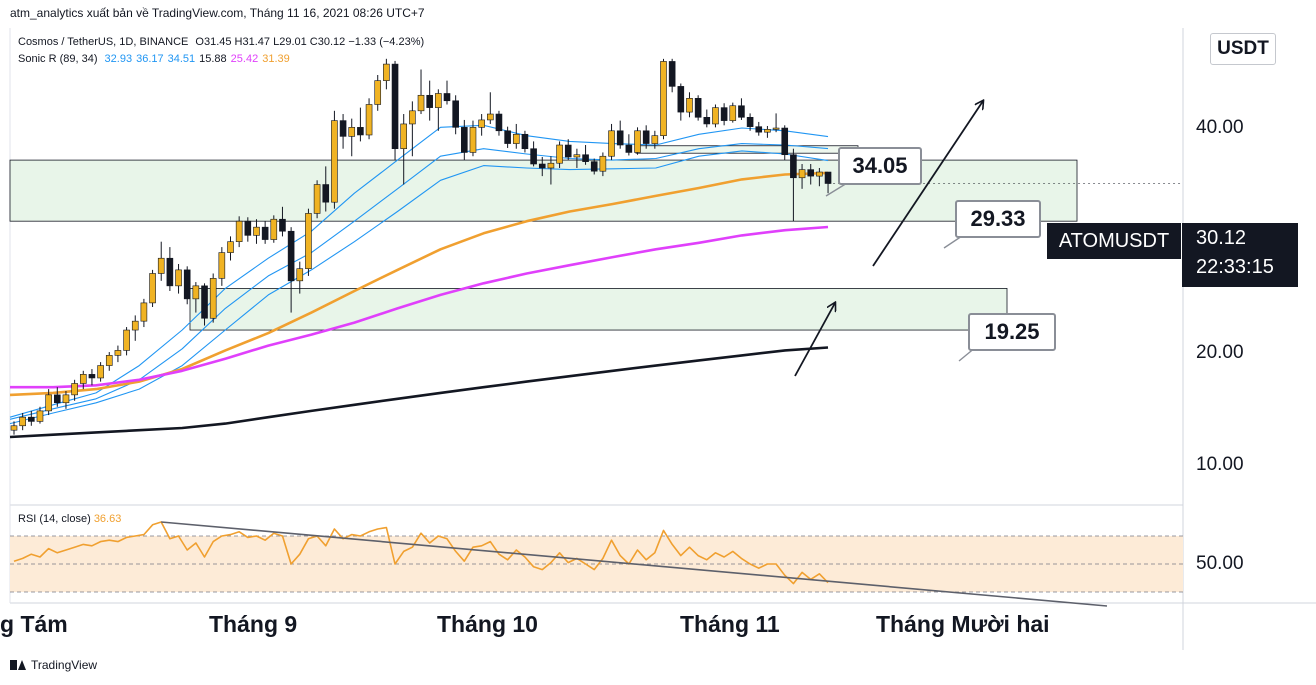  I want to click on rsi-value: 36.63, so click(107, 519).